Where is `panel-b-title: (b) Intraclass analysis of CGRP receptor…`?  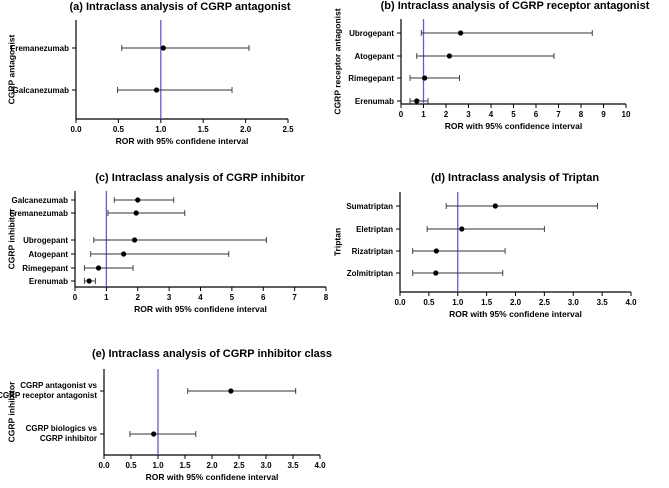
panel-b-title: (b) Intraclass analysis of CGRP receptor… is located at coordinates (515, 6).